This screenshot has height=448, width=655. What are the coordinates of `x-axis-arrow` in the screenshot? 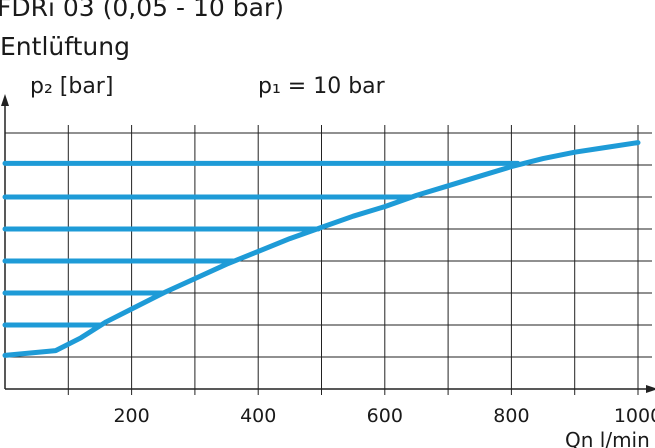 It's located at (650, 389).